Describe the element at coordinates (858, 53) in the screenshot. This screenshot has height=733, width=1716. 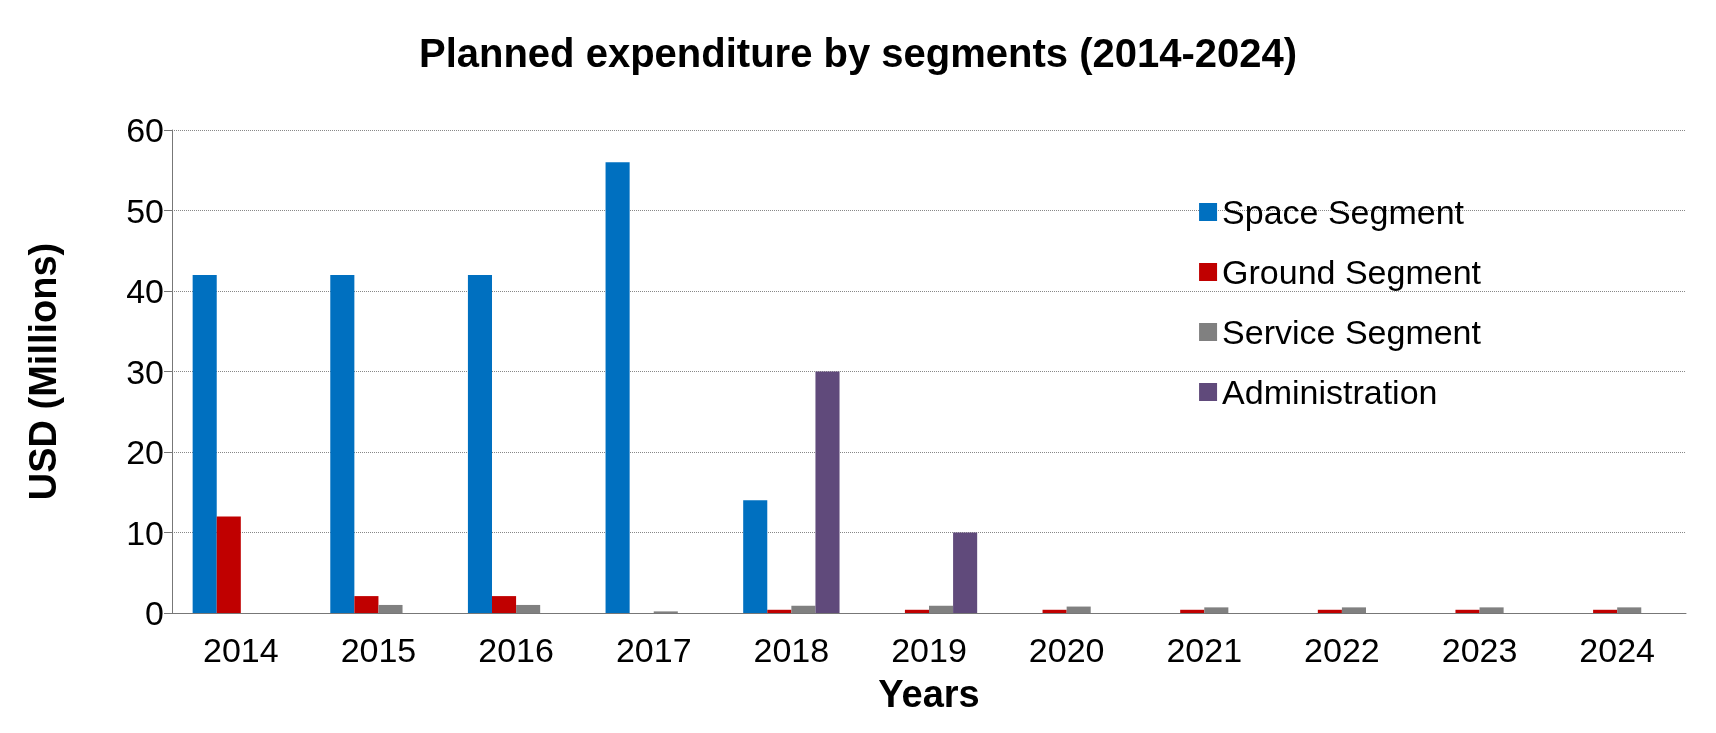
I see `chart-title: Planned expenditure by segments (2014-2024)` at that location.